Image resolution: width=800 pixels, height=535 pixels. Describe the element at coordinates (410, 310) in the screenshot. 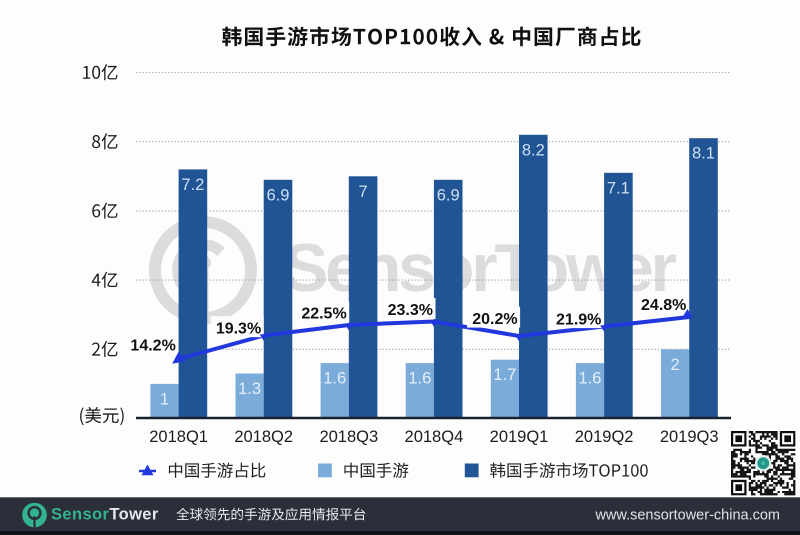

I see `svg-text: 23.3%` at that location.